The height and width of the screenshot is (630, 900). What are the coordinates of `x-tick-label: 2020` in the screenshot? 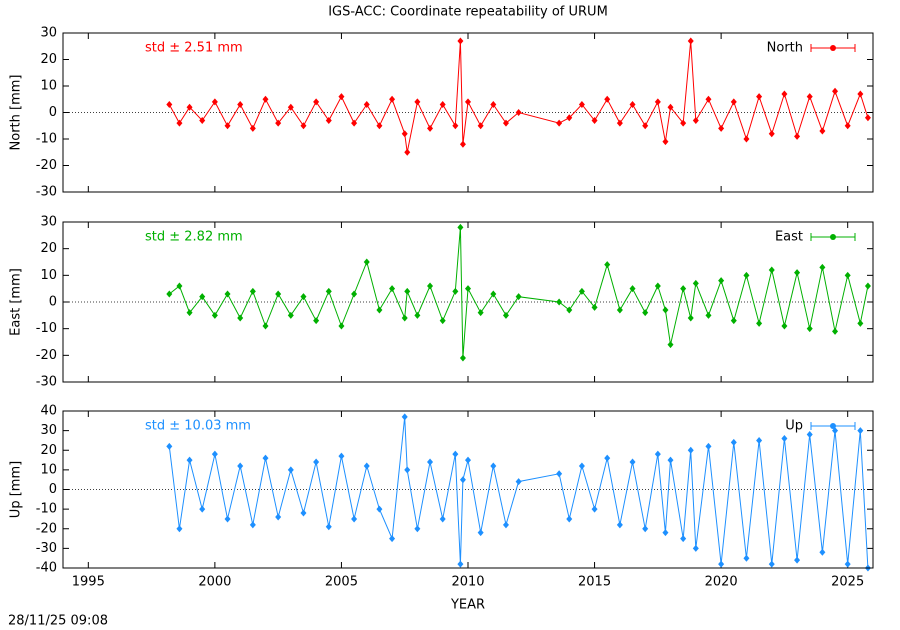 It's located at (721, 582).